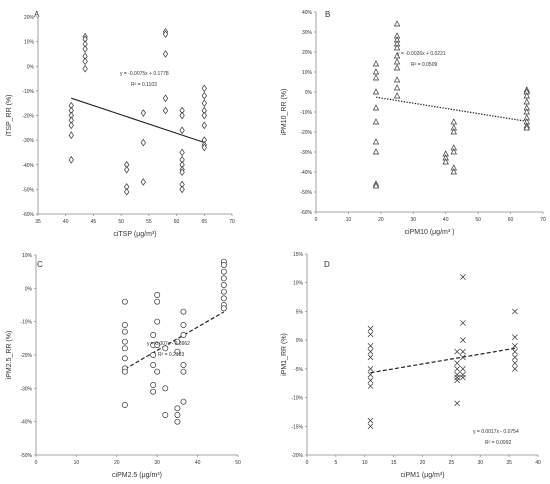 The width and height of the screenshot is (550, 484). What do you see at coordinates (307, 33) in the screenshot?
I see `y-tick-label: 30%` at bounding box center [307, 33].